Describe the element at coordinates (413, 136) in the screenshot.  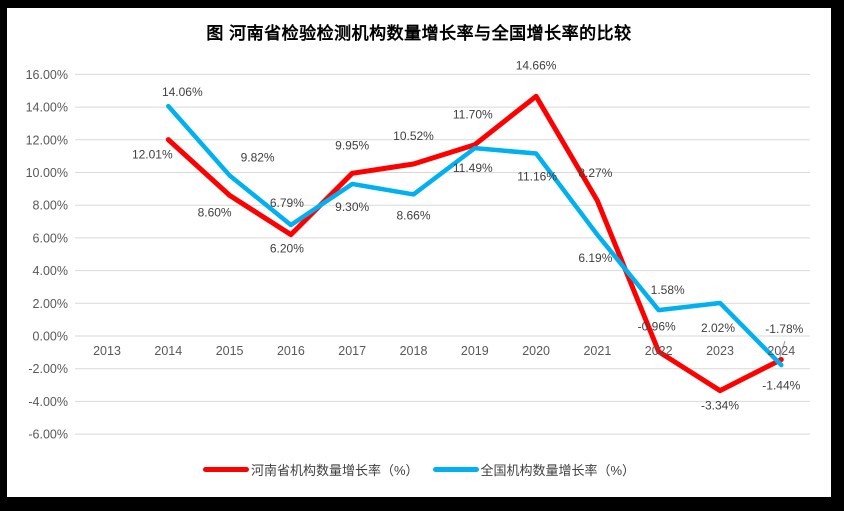
I see `data-label: 10.52%` at that location.